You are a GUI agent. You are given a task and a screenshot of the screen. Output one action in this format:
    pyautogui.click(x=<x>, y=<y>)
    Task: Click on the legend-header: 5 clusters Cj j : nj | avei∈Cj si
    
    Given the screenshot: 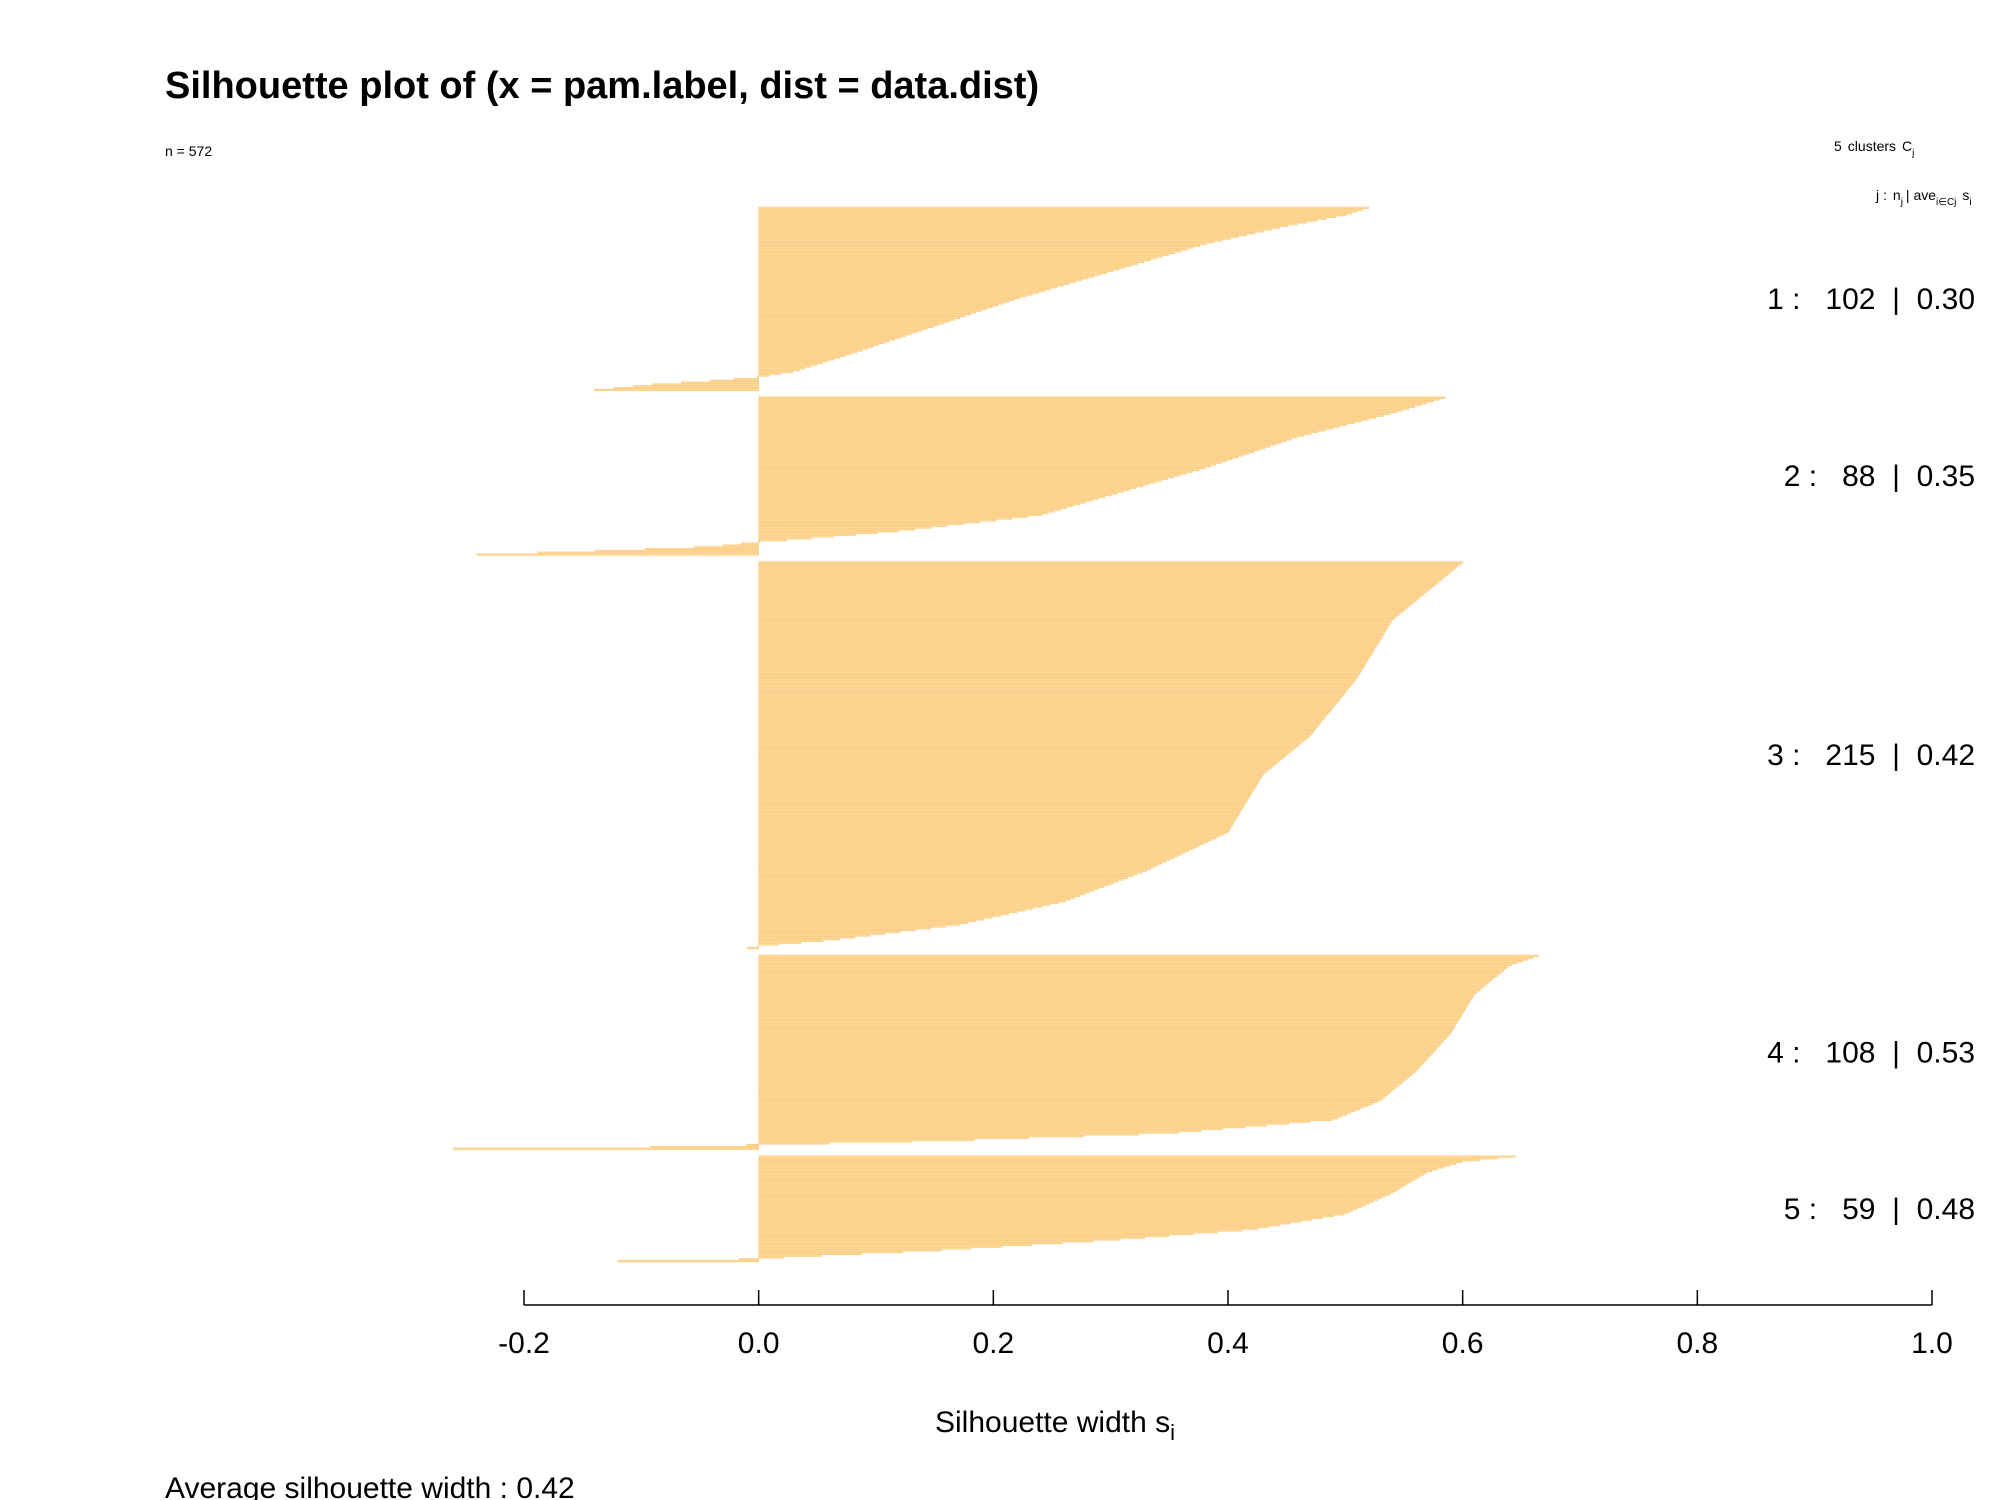 What is the action you would take?
    pyautogui.click(x=1903, y=173)
    